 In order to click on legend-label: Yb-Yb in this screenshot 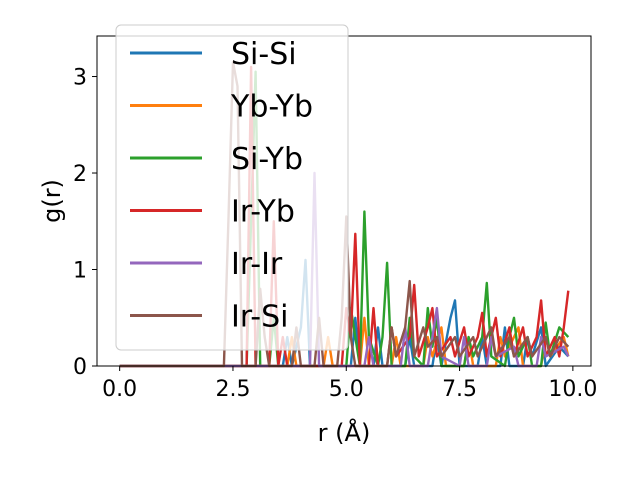, I will do `click(271, 107)`.